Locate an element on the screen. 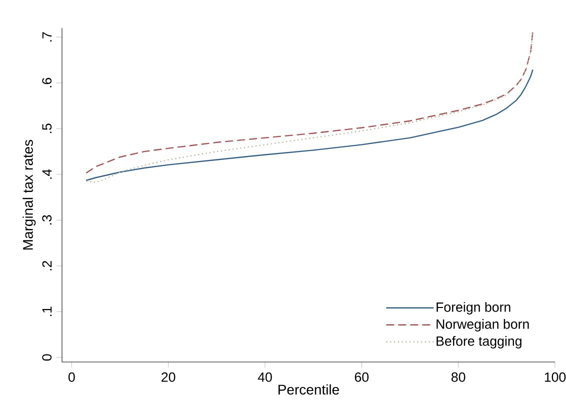 The height and width of the screenshot is (419, 566). legend-label: Norwegian born is located at coordinates (482, 325).